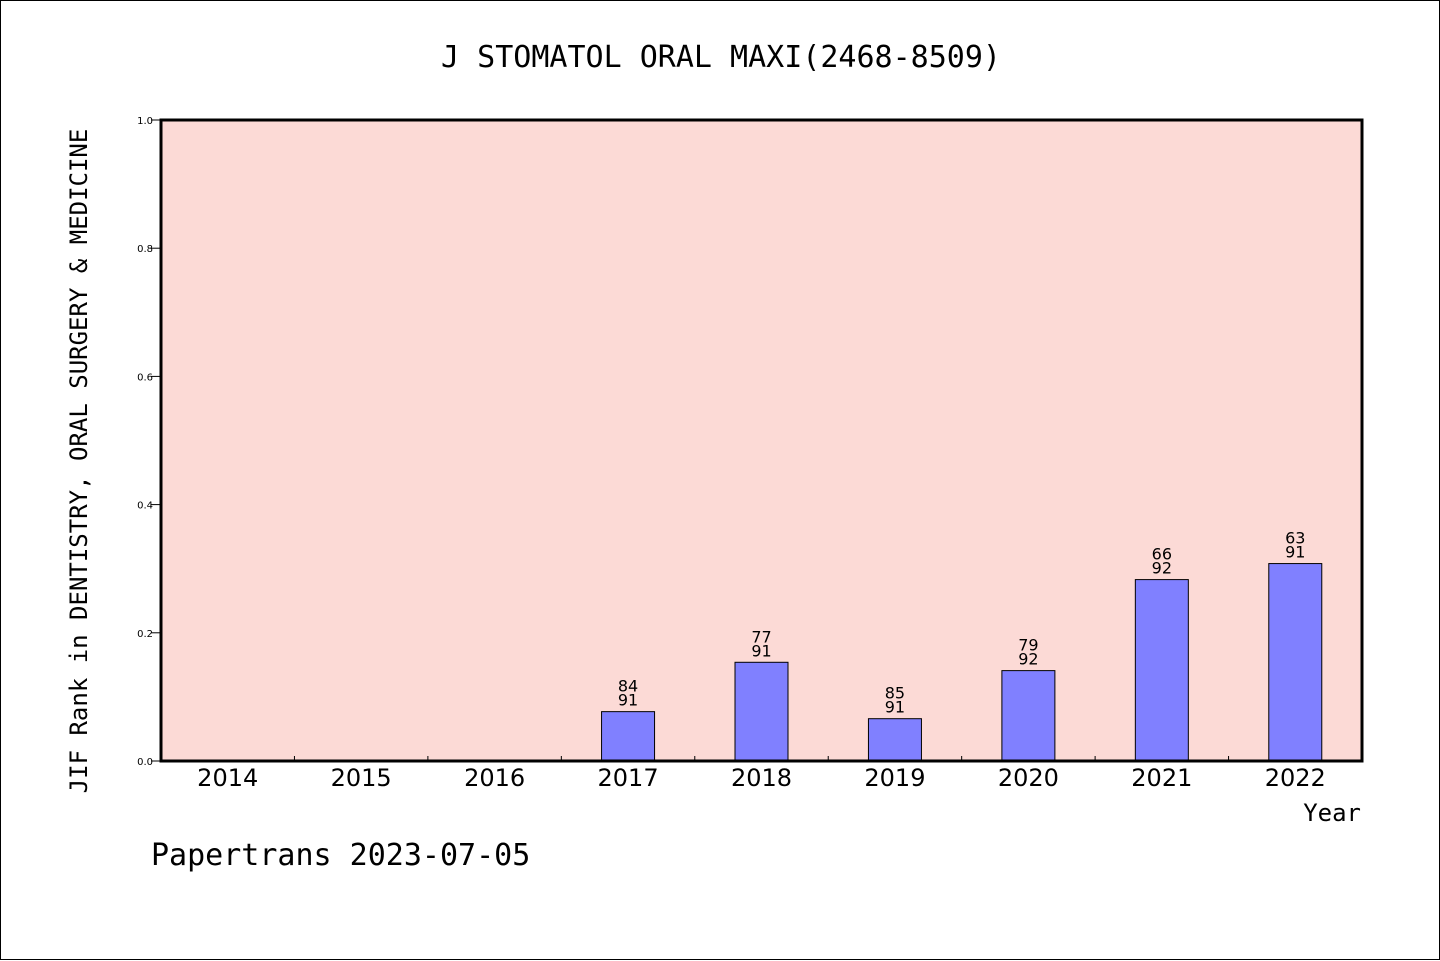 The width and height of the screenshot is (1440, 961). Describe the element at coordinates (145, 249) in the screenshot. I see `y-tick-label-4: 0.8` at that location.